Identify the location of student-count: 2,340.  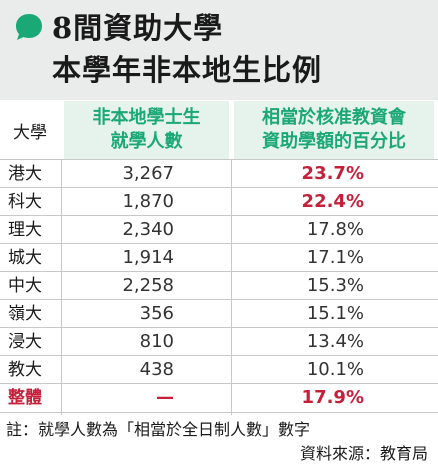
(148, 229).